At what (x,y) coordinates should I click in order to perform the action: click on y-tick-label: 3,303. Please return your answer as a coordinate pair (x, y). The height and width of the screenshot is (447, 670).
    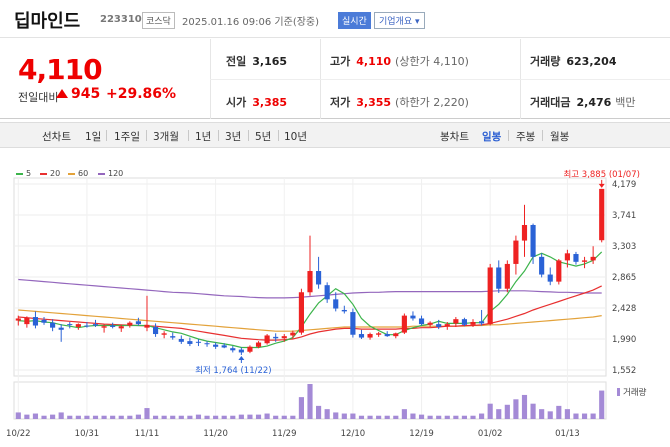
    Looking at the image, I should click on (624, 247).